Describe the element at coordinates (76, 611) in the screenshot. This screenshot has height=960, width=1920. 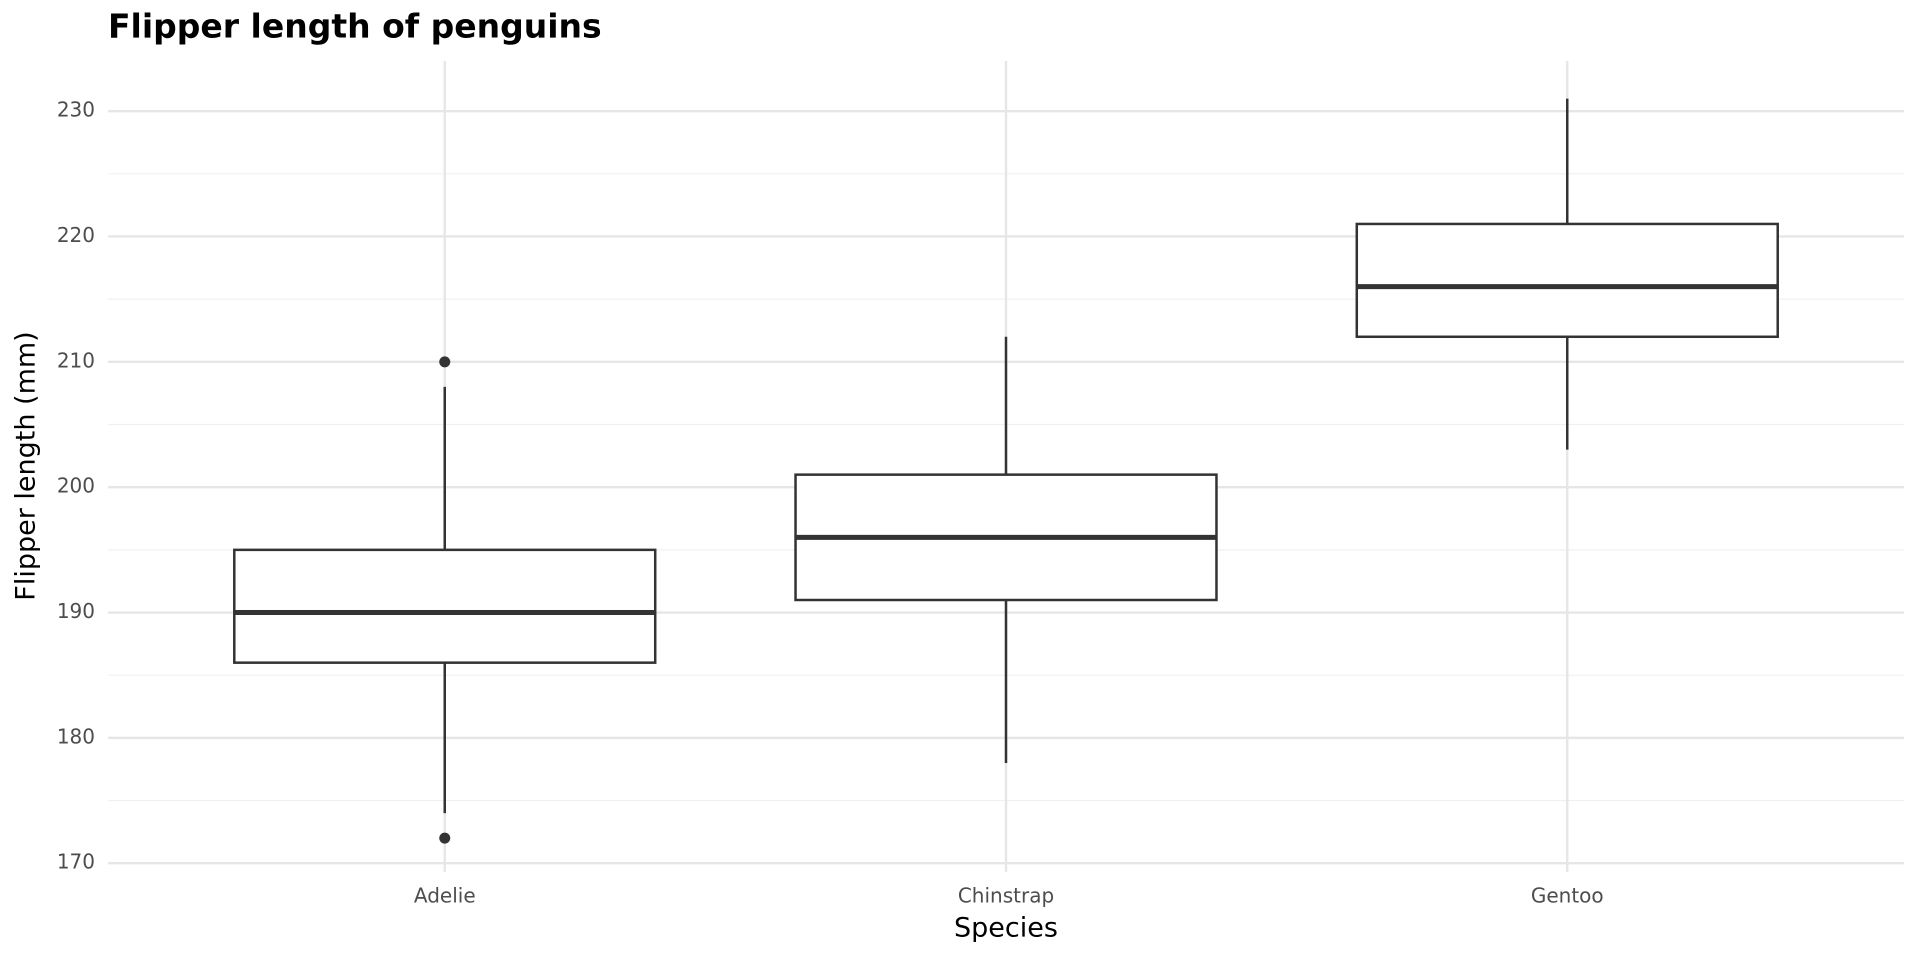
I see `y-tick-label: 190` at that location.